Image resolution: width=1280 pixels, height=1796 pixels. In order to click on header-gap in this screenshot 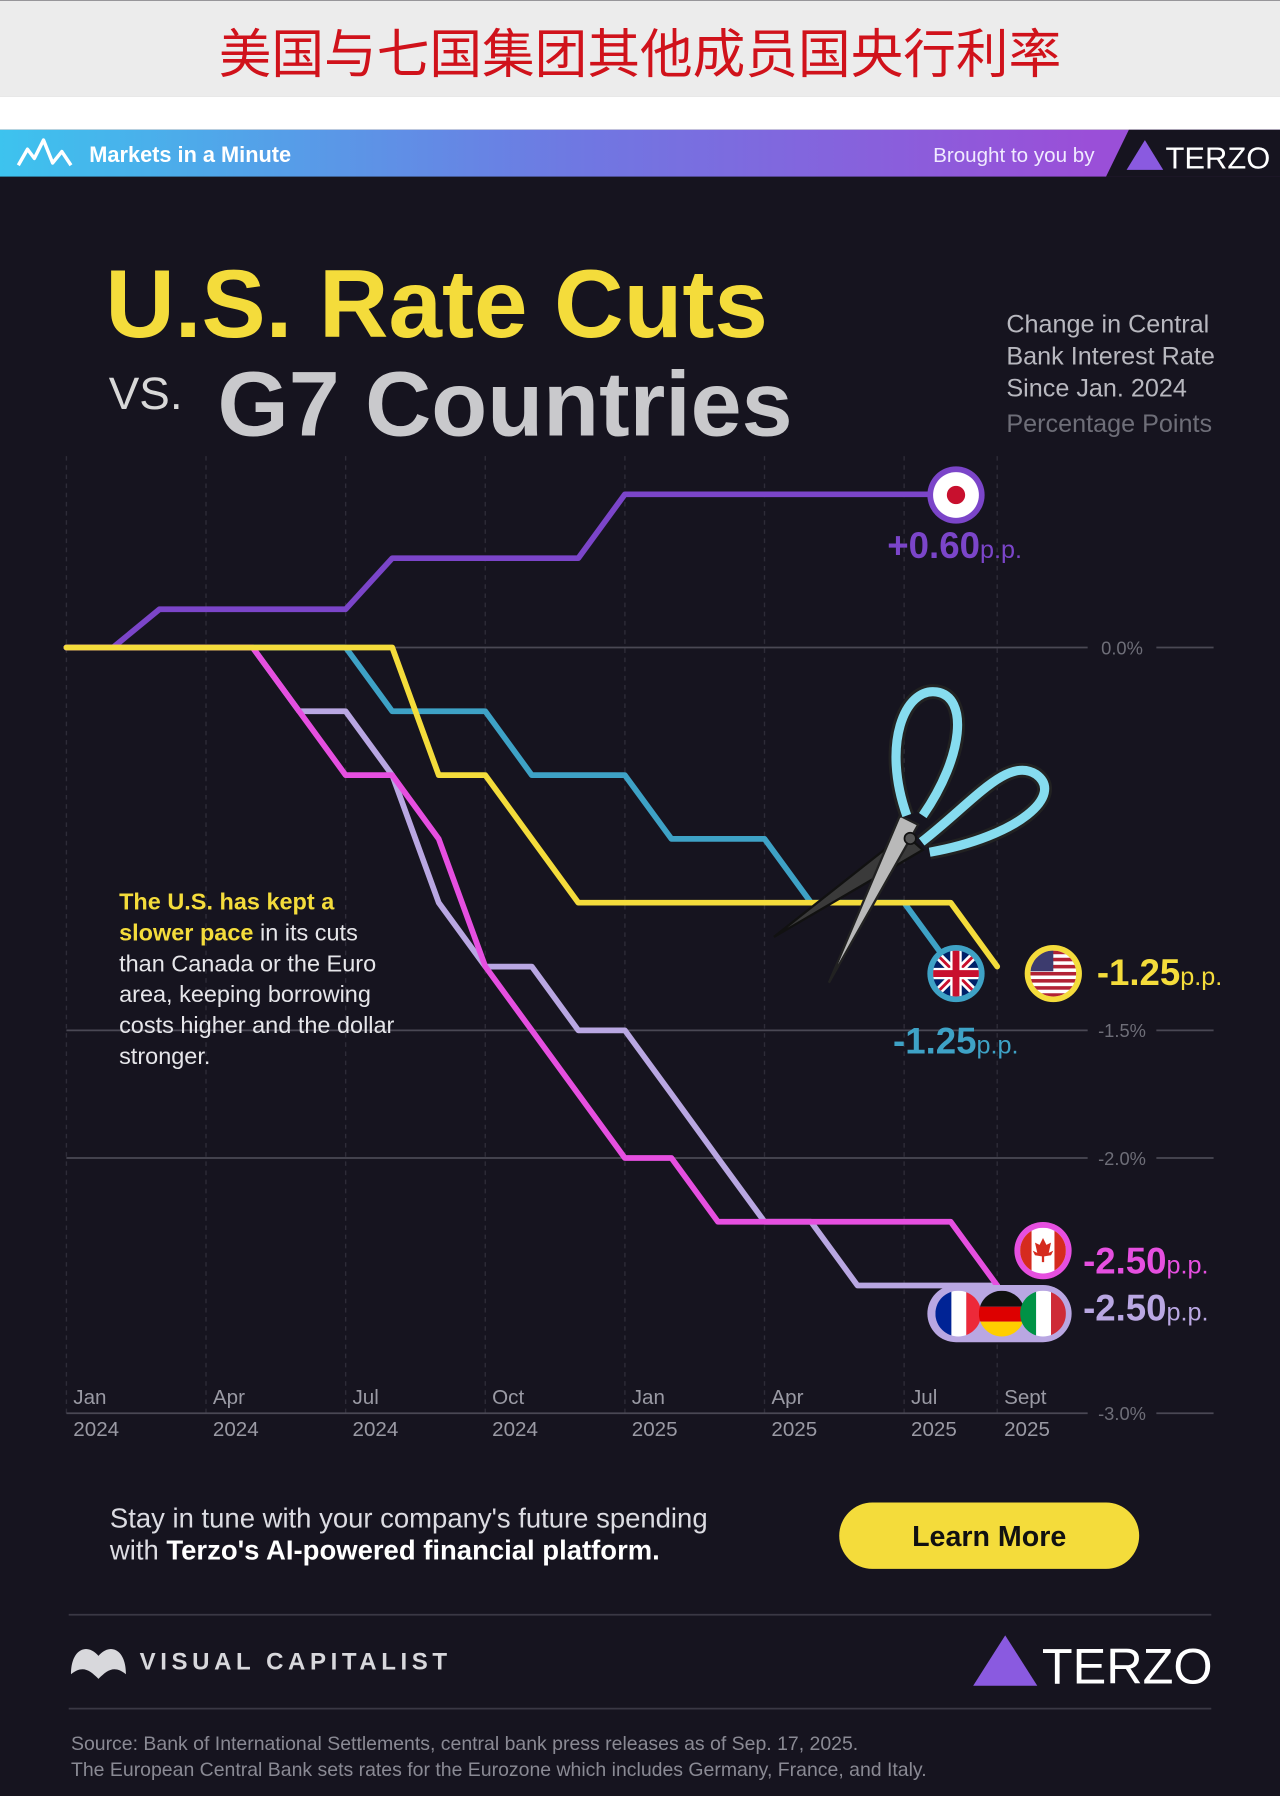, I will do `click(640, 113)`.